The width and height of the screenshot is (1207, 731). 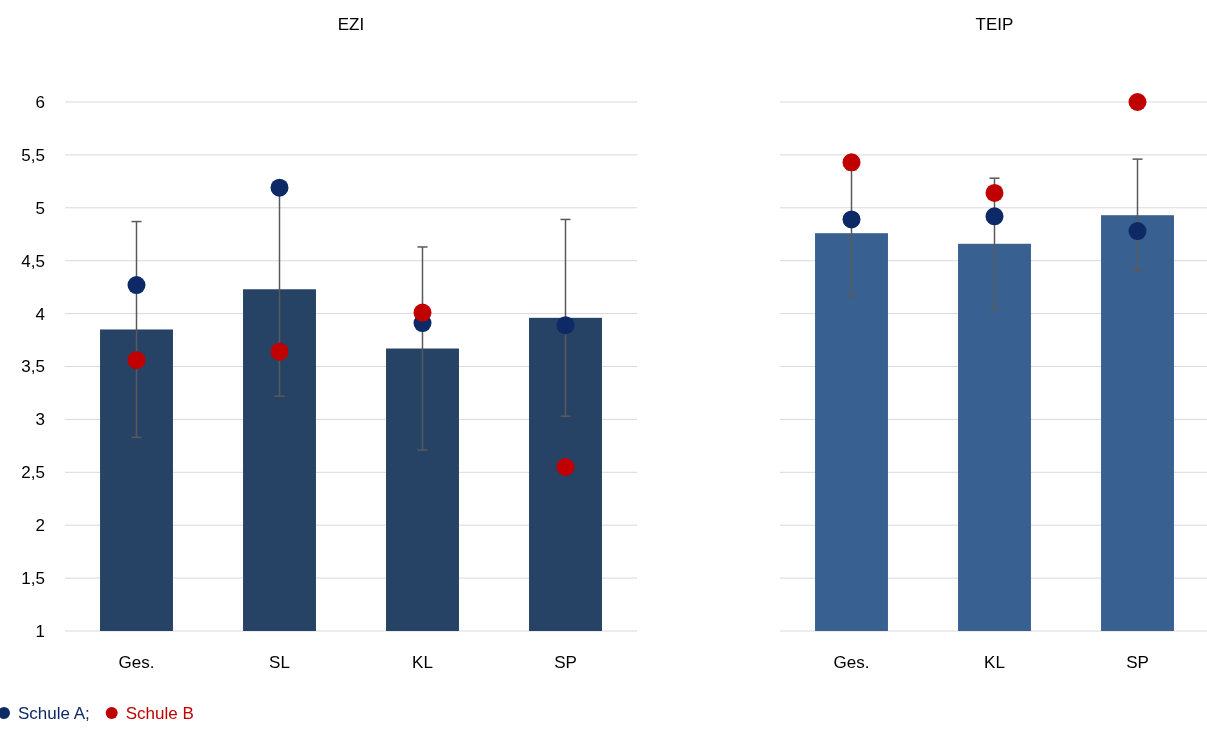 I want to click on y-tick-label: 2,5, so click(x=33, y=473).